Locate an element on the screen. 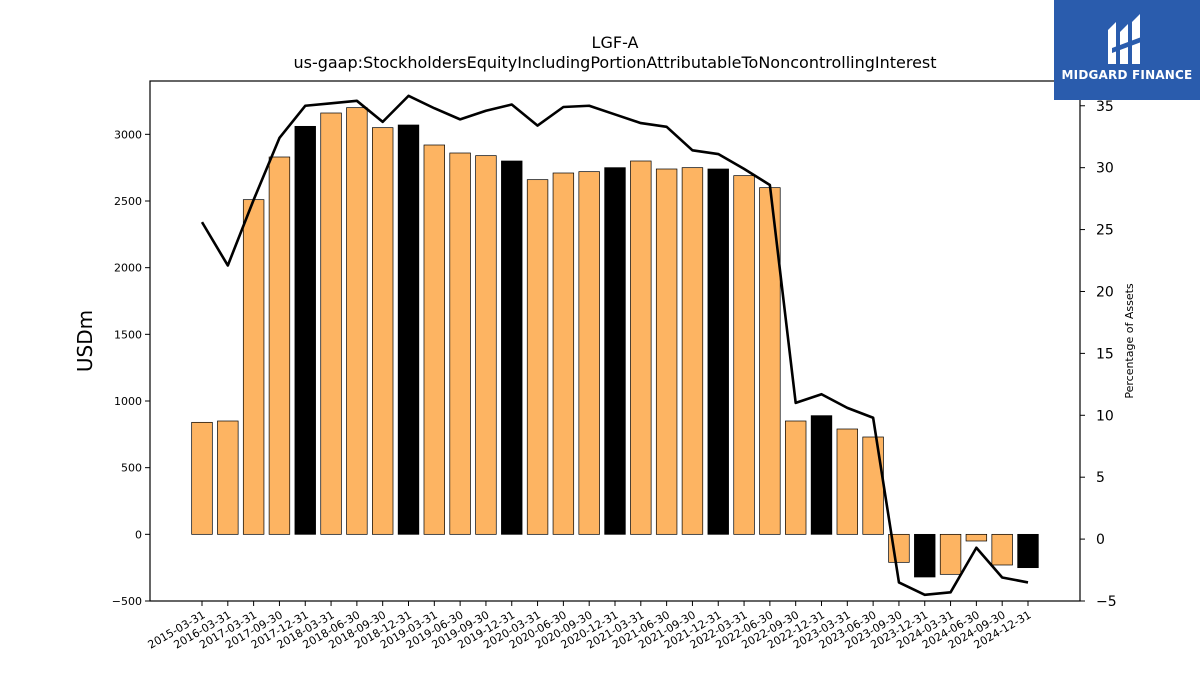 Image resolution: width=1200 pixels, height=675 pixels. y2-tick-label: 20 is located at coordinates (1105, 292).